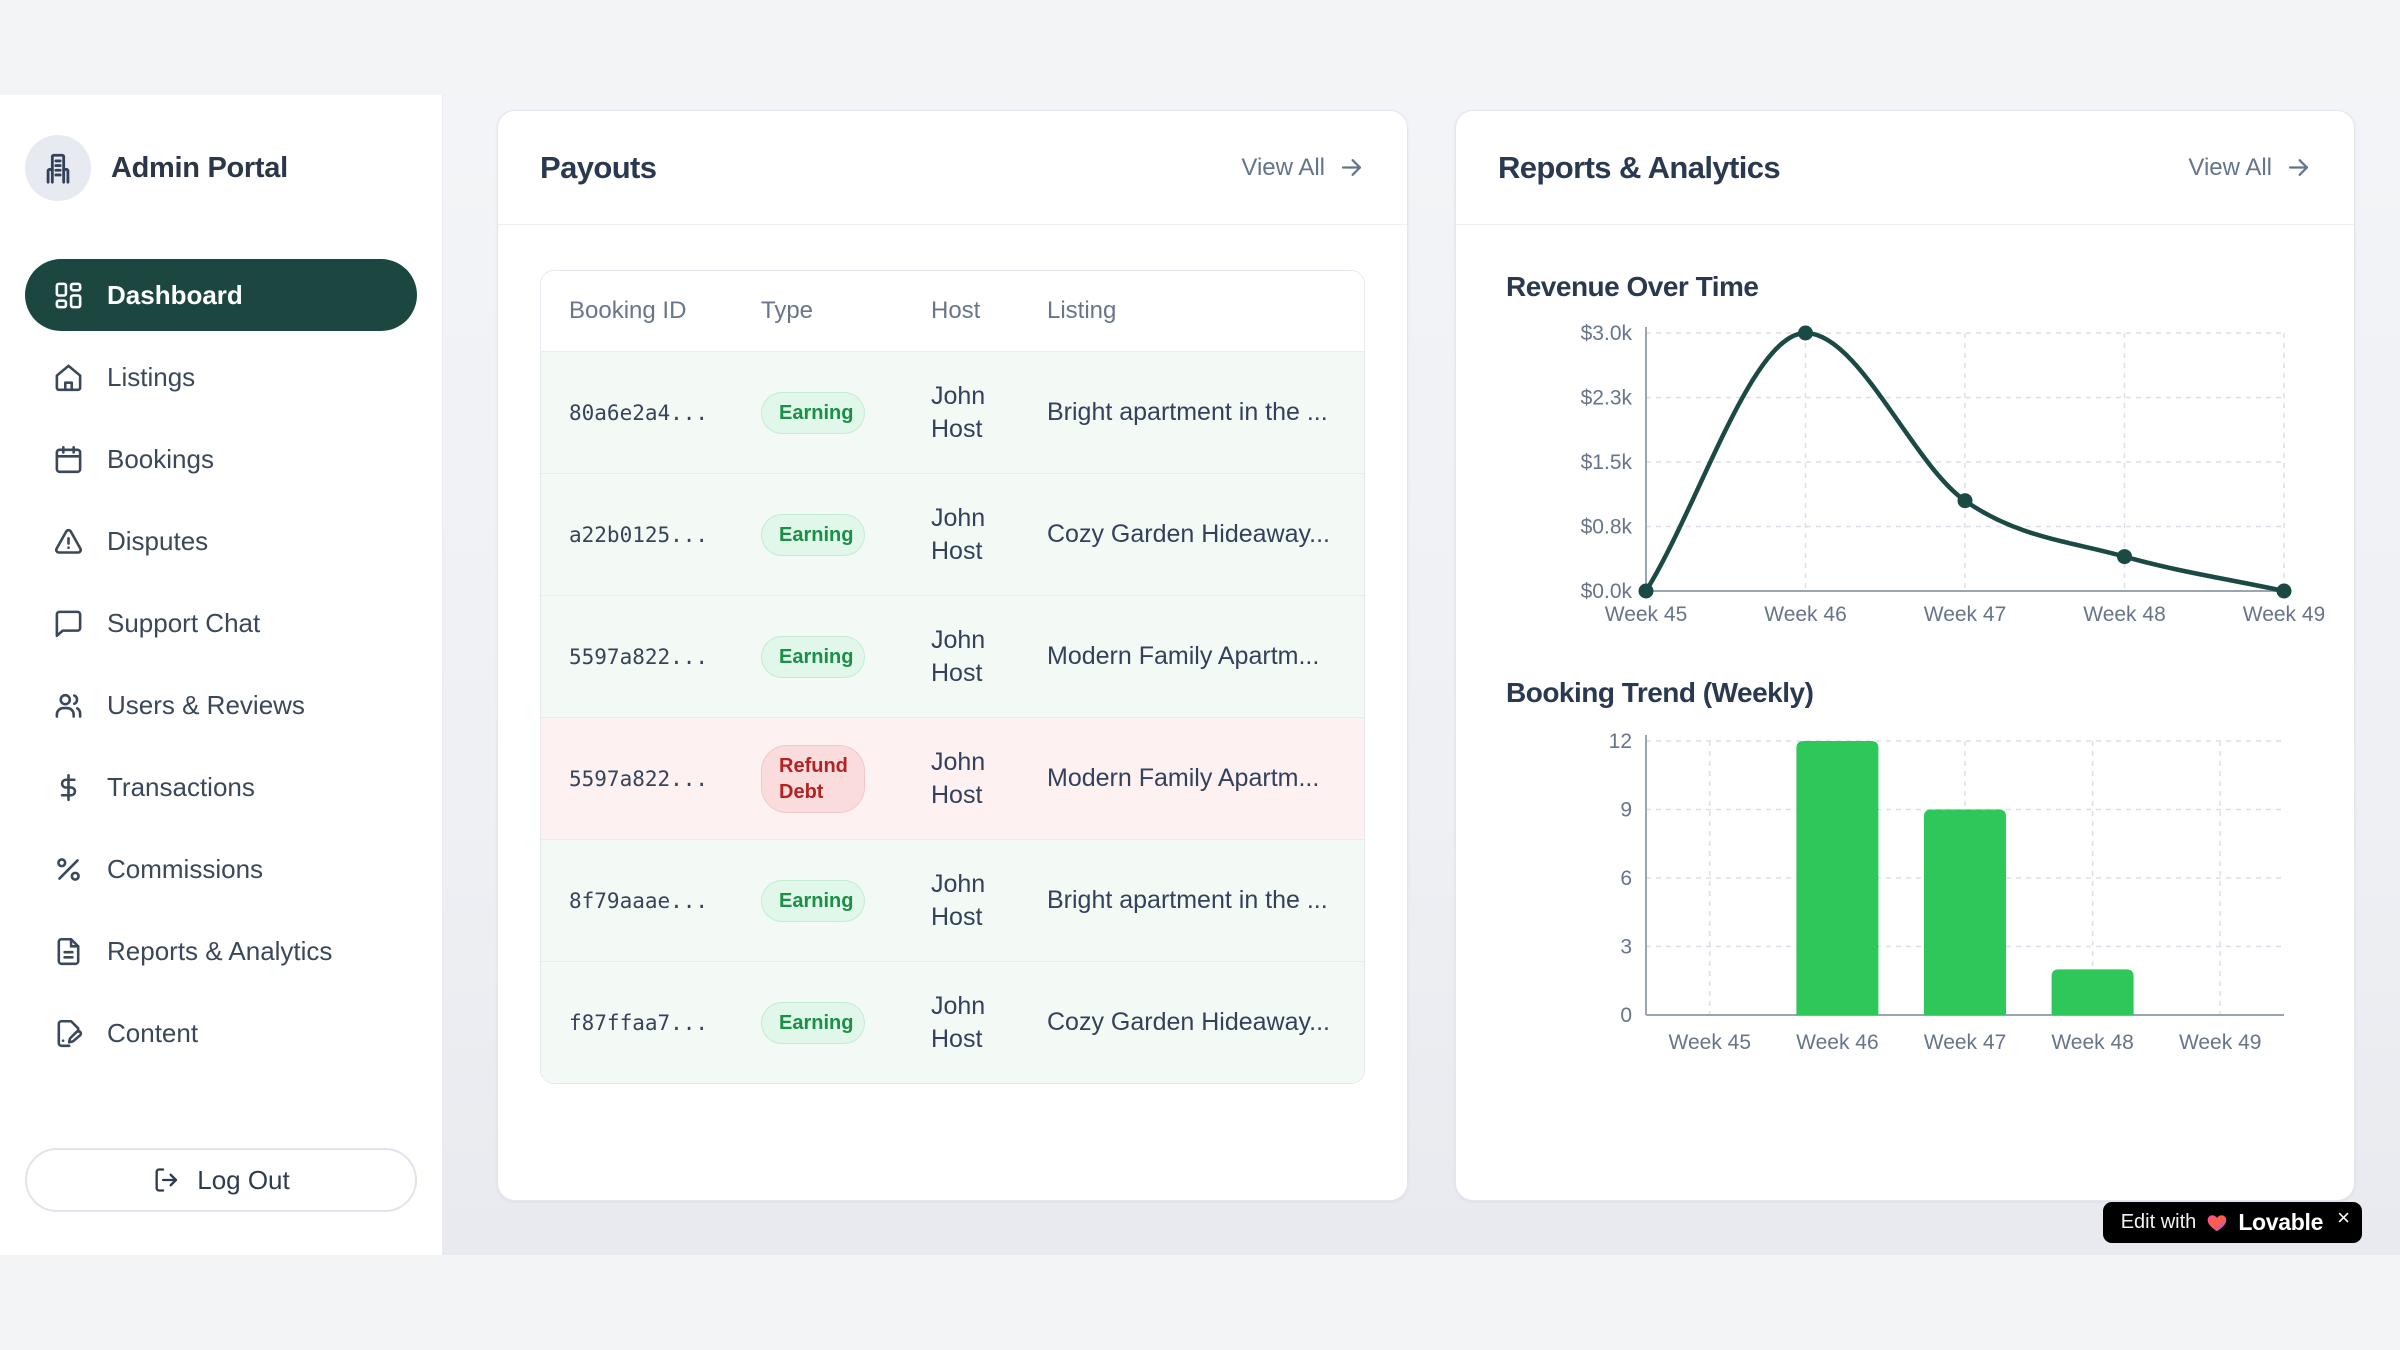 The image size is (2400, 1350). I want to click on users-icon, so click(68, 705).